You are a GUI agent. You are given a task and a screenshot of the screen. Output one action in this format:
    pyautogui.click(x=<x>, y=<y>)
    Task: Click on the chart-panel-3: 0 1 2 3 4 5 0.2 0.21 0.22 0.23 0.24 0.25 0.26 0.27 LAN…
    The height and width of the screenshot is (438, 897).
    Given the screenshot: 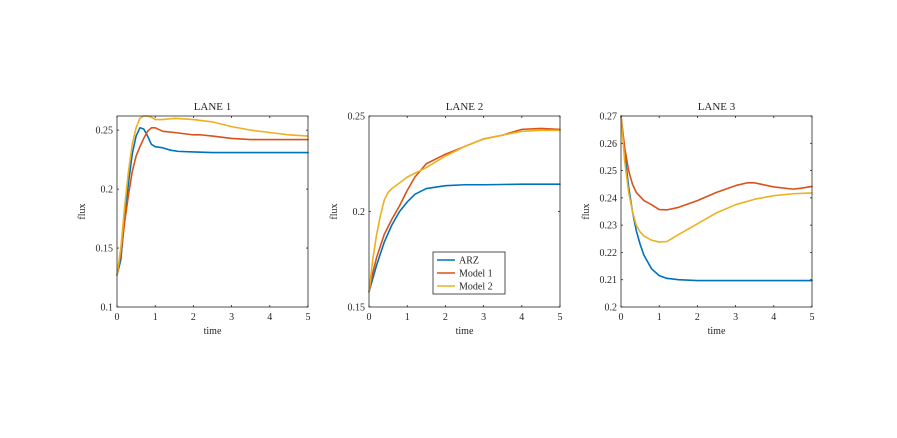 What is the action you would take?
    pyautogui.click(x=698, y=219)
    